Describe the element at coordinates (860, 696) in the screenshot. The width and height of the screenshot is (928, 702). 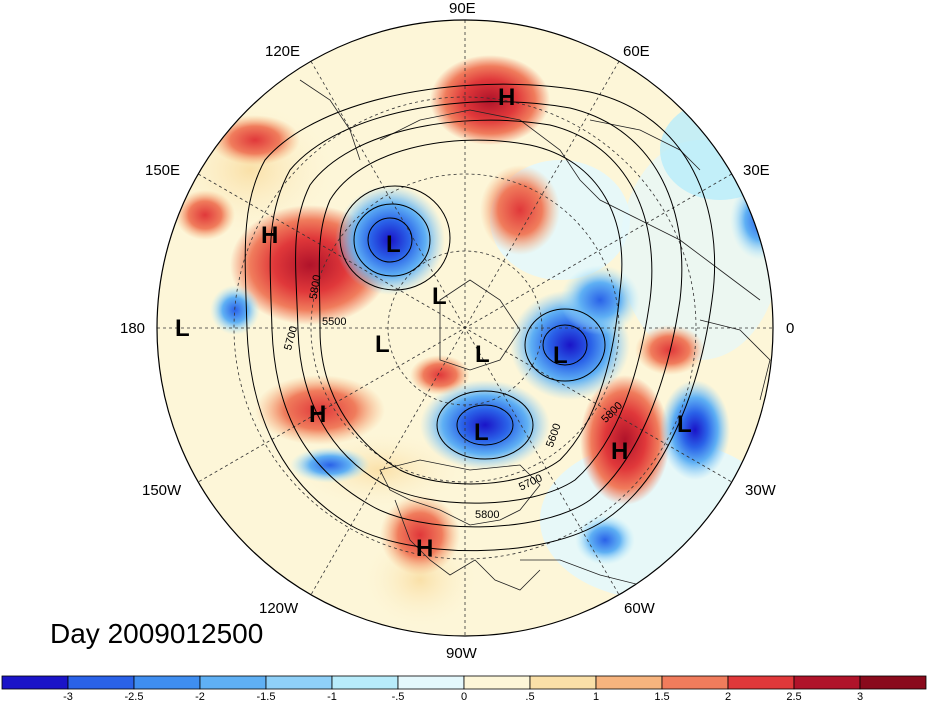
I see `colorbar-tick-label: 3` at that location.